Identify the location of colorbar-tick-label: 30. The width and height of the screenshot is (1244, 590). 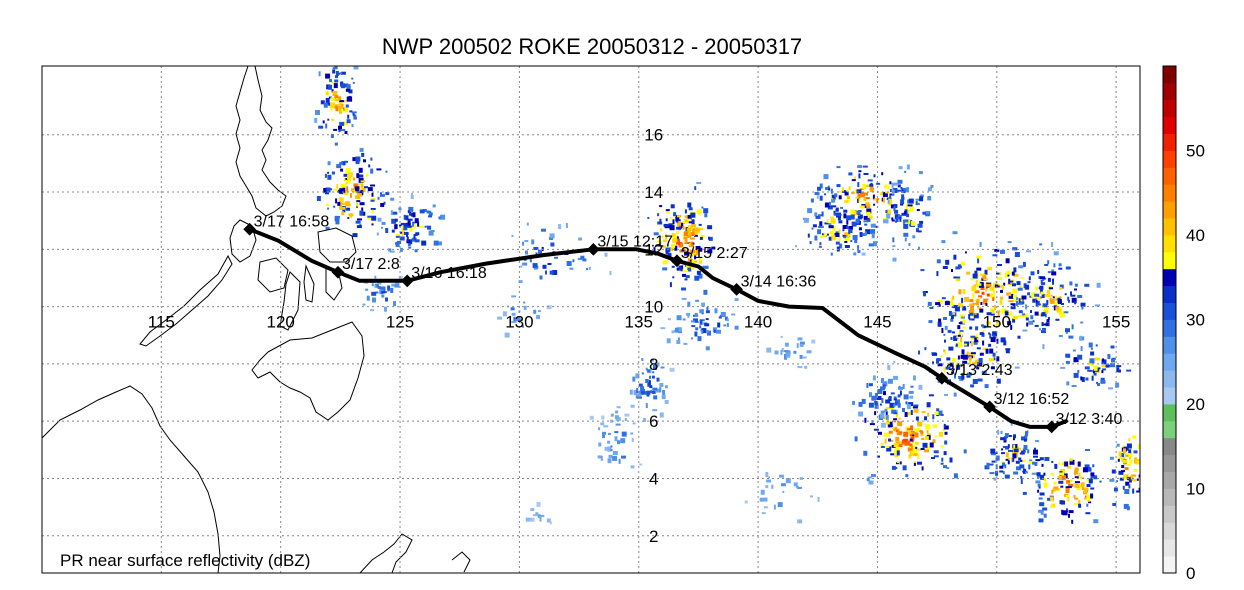
(1195, 320).